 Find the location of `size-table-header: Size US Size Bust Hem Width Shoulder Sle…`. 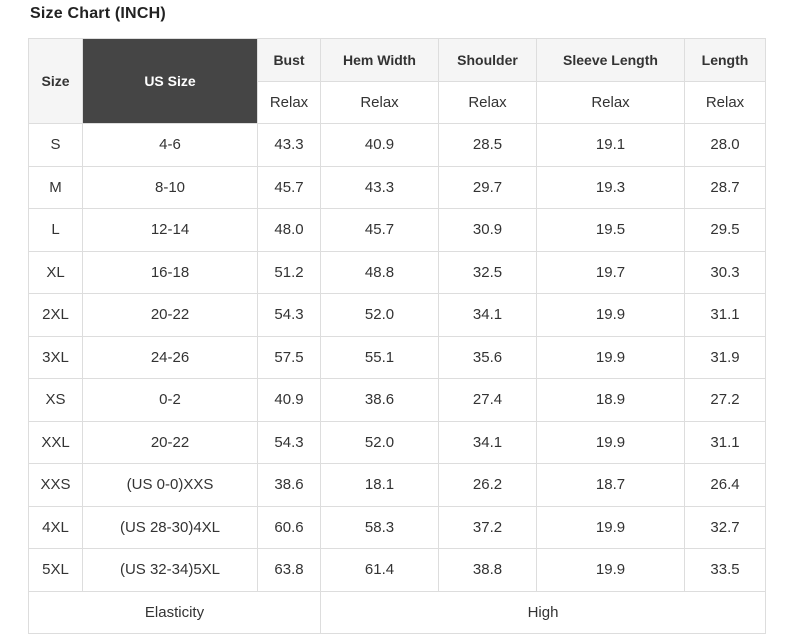

size-table-header: Size US Size Bust Hem Width Shoulder Sle… is located at coordinates (397, 81).